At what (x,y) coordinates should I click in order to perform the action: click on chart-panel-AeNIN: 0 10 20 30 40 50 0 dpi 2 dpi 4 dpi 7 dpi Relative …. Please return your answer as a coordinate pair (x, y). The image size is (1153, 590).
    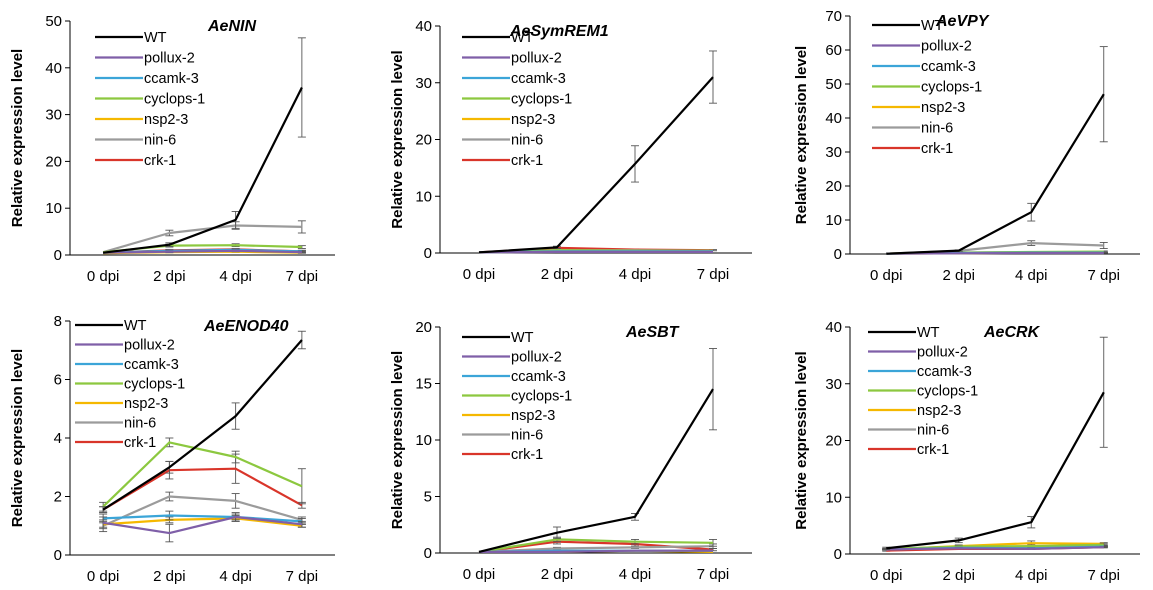
    Looking at the image, I should click on (172, 149).